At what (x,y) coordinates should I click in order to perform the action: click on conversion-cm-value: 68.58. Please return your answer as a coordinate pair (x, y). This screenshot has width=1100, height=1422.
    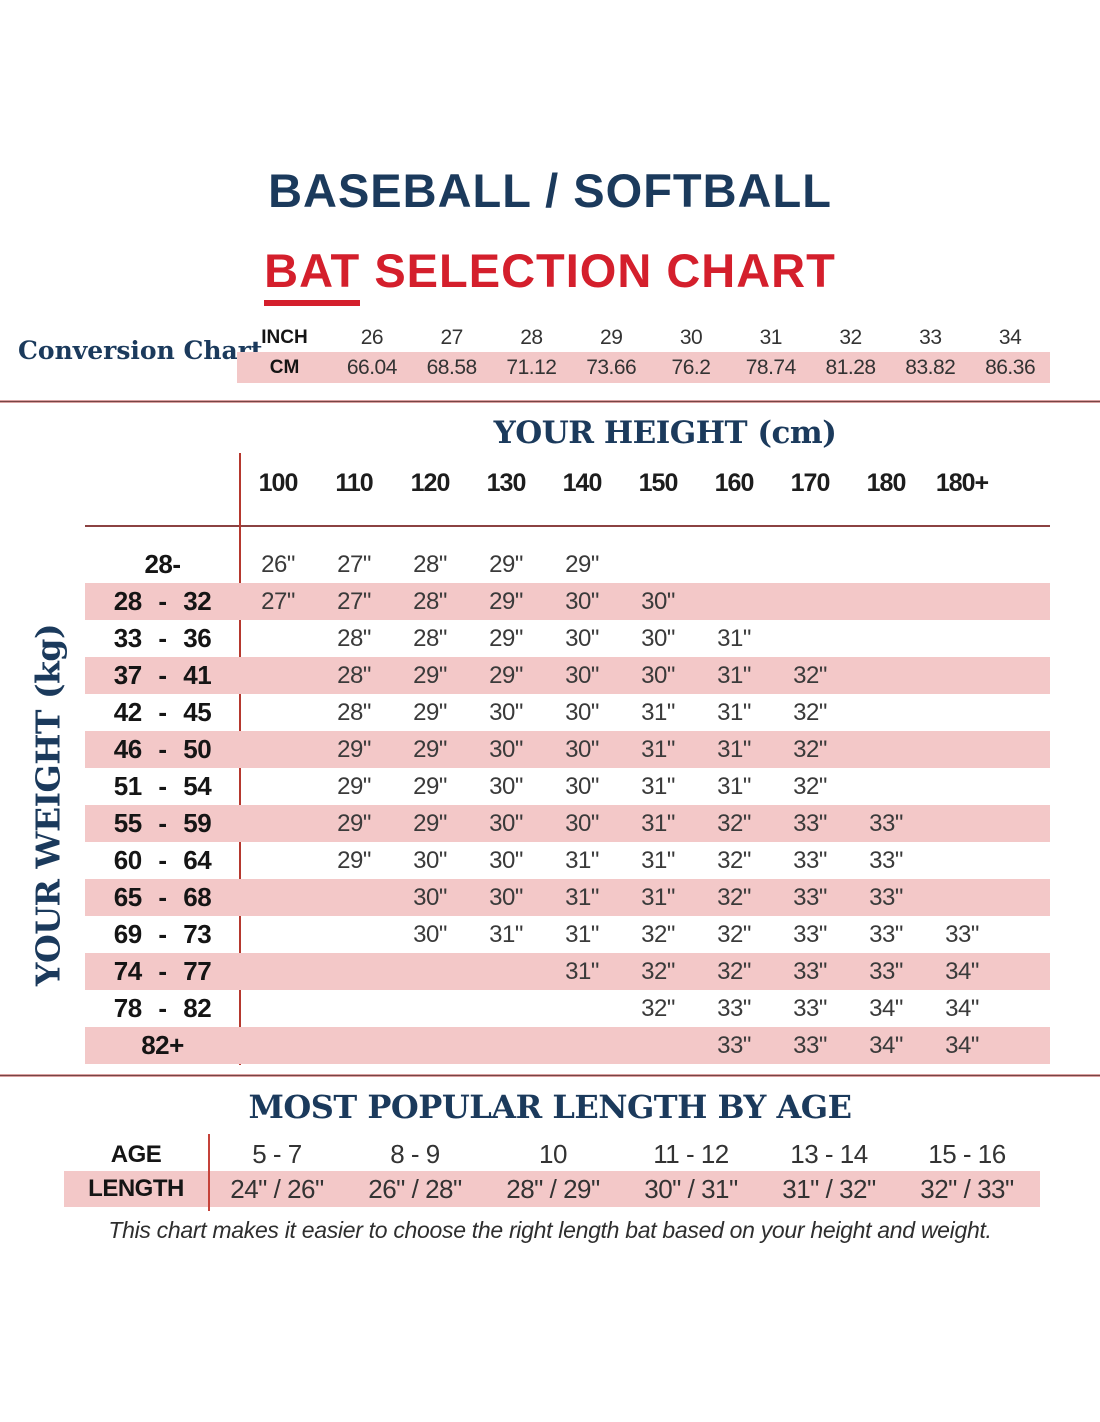
    Looking at the image, I should click on (452, 367).